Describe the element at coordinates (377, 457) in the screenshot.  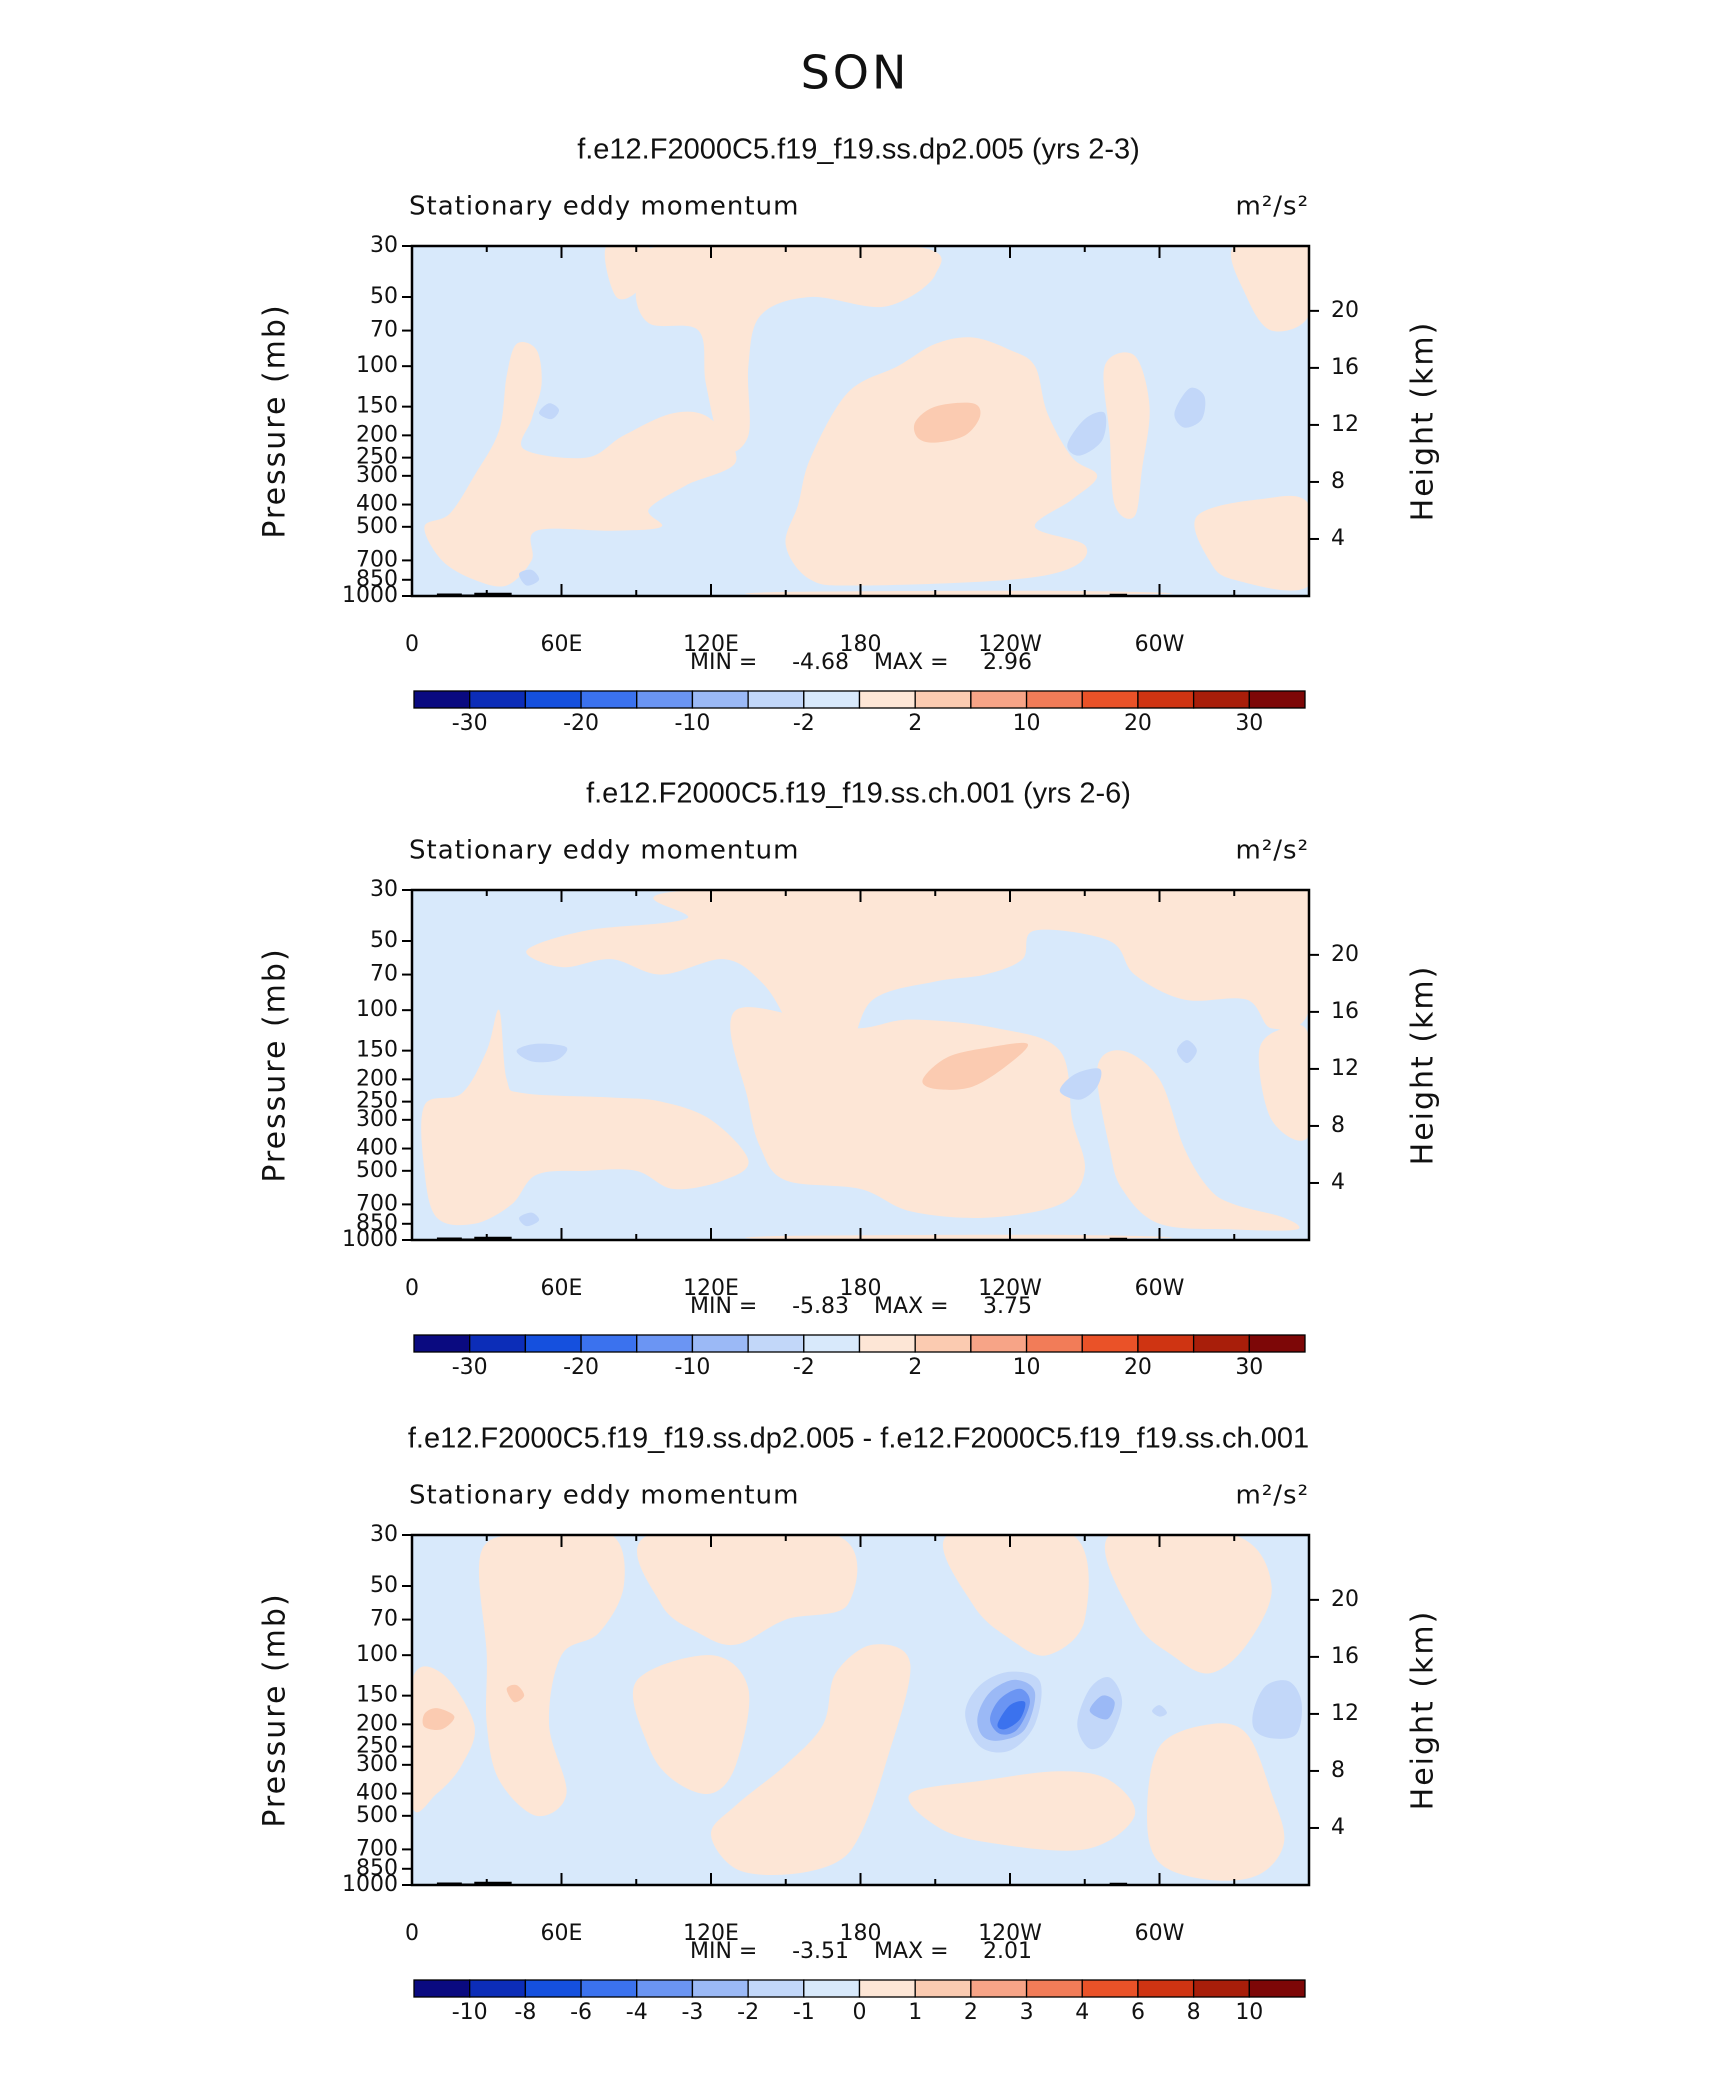
I see `y-tick-label: 250` at that location.